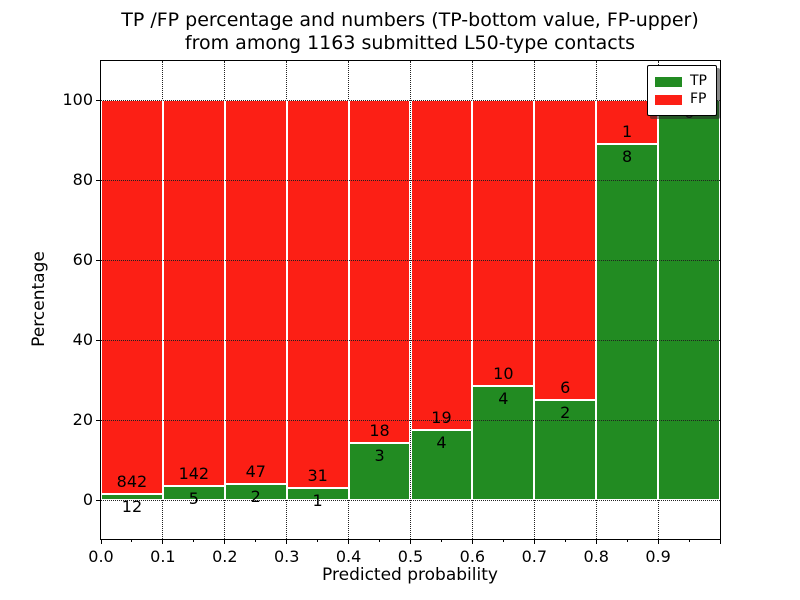 This screenshot has width=800, height=600. What do you see at coordinates (317, 500) in the screenshot?
I see `tp-count-label: 1` at bounding box center [317, 500].